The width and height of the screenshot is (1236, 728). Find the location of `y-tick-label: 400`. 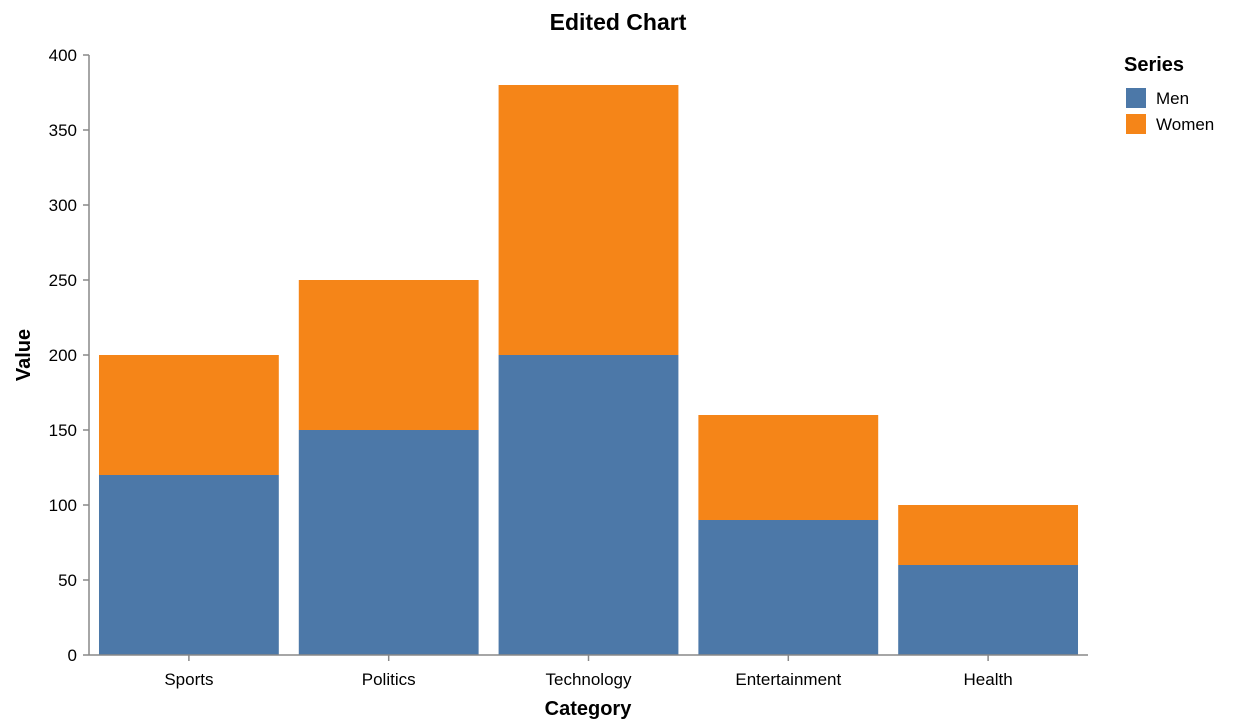

y-tick-label: 400 is located at coordinates (63, 55).